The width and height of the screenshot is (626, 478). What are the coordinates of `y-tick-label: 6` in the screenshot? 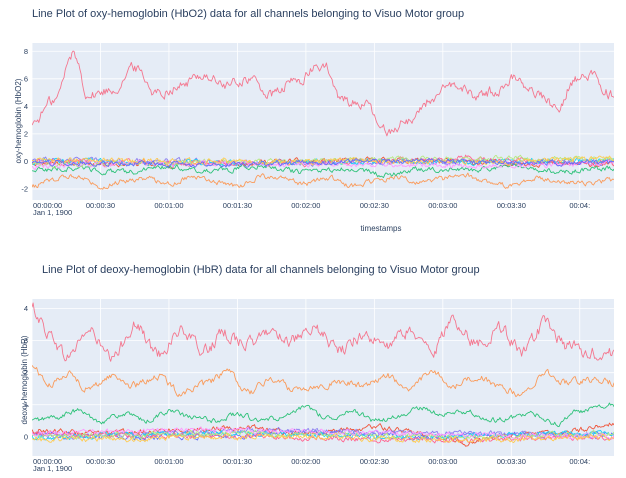 It's located at (26, 78).